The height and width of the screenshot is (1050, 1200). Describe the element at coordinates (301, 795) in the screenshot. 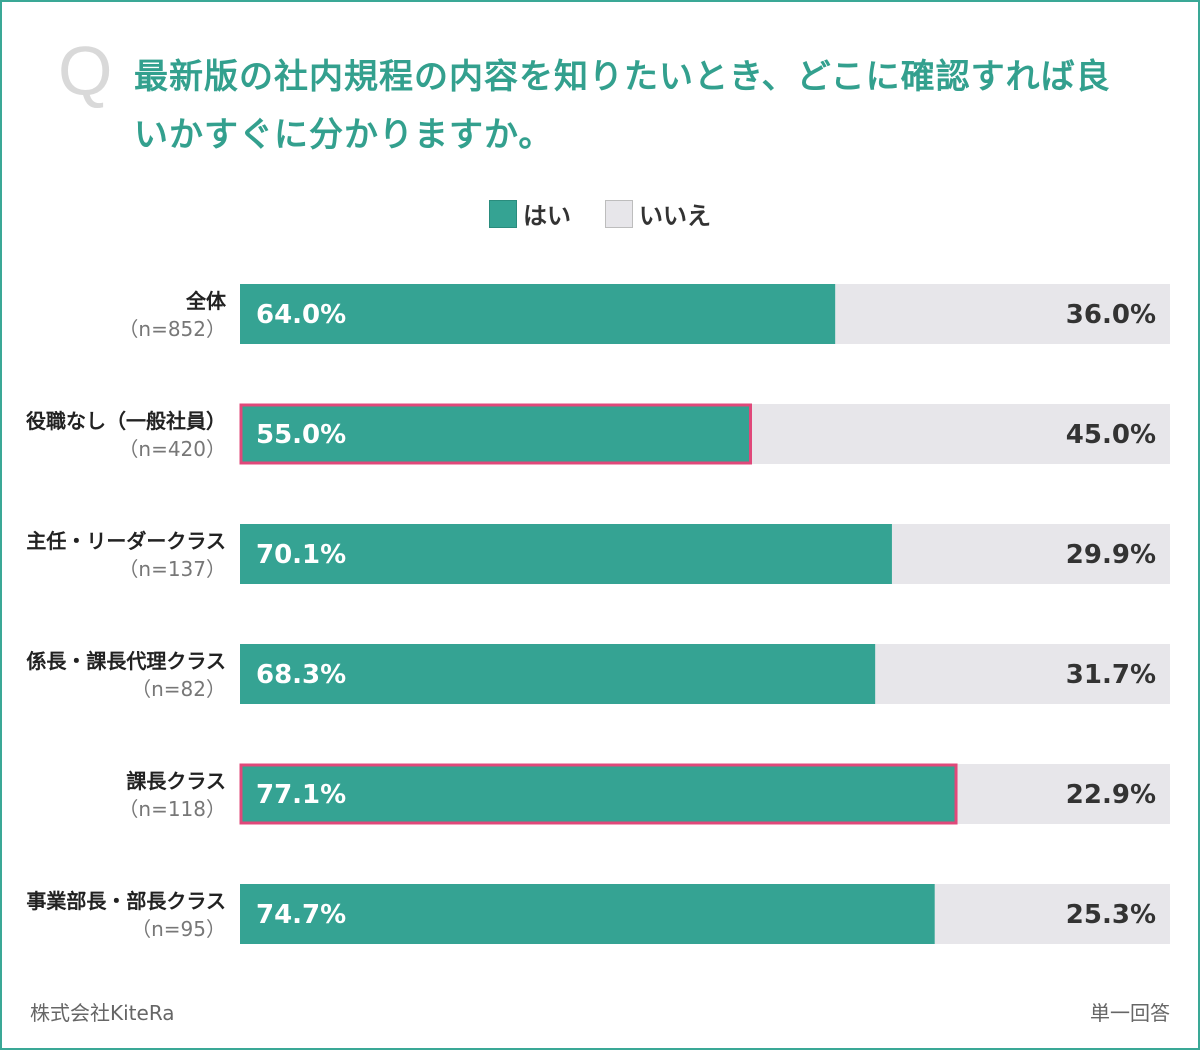

I see `data-label-yes: 77.1%` at that location.